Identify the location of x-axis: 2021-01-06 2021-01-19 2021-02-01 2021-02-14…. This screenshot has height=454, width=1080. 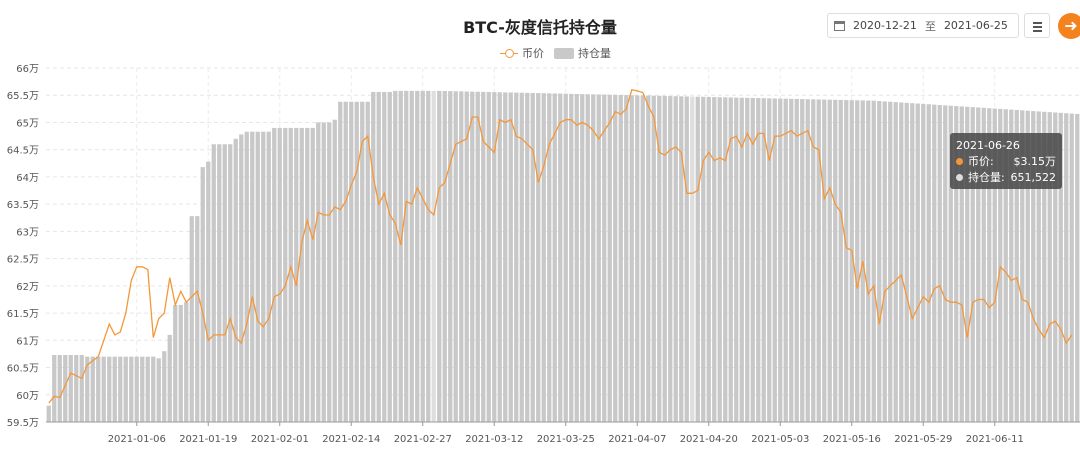
(563, 433).